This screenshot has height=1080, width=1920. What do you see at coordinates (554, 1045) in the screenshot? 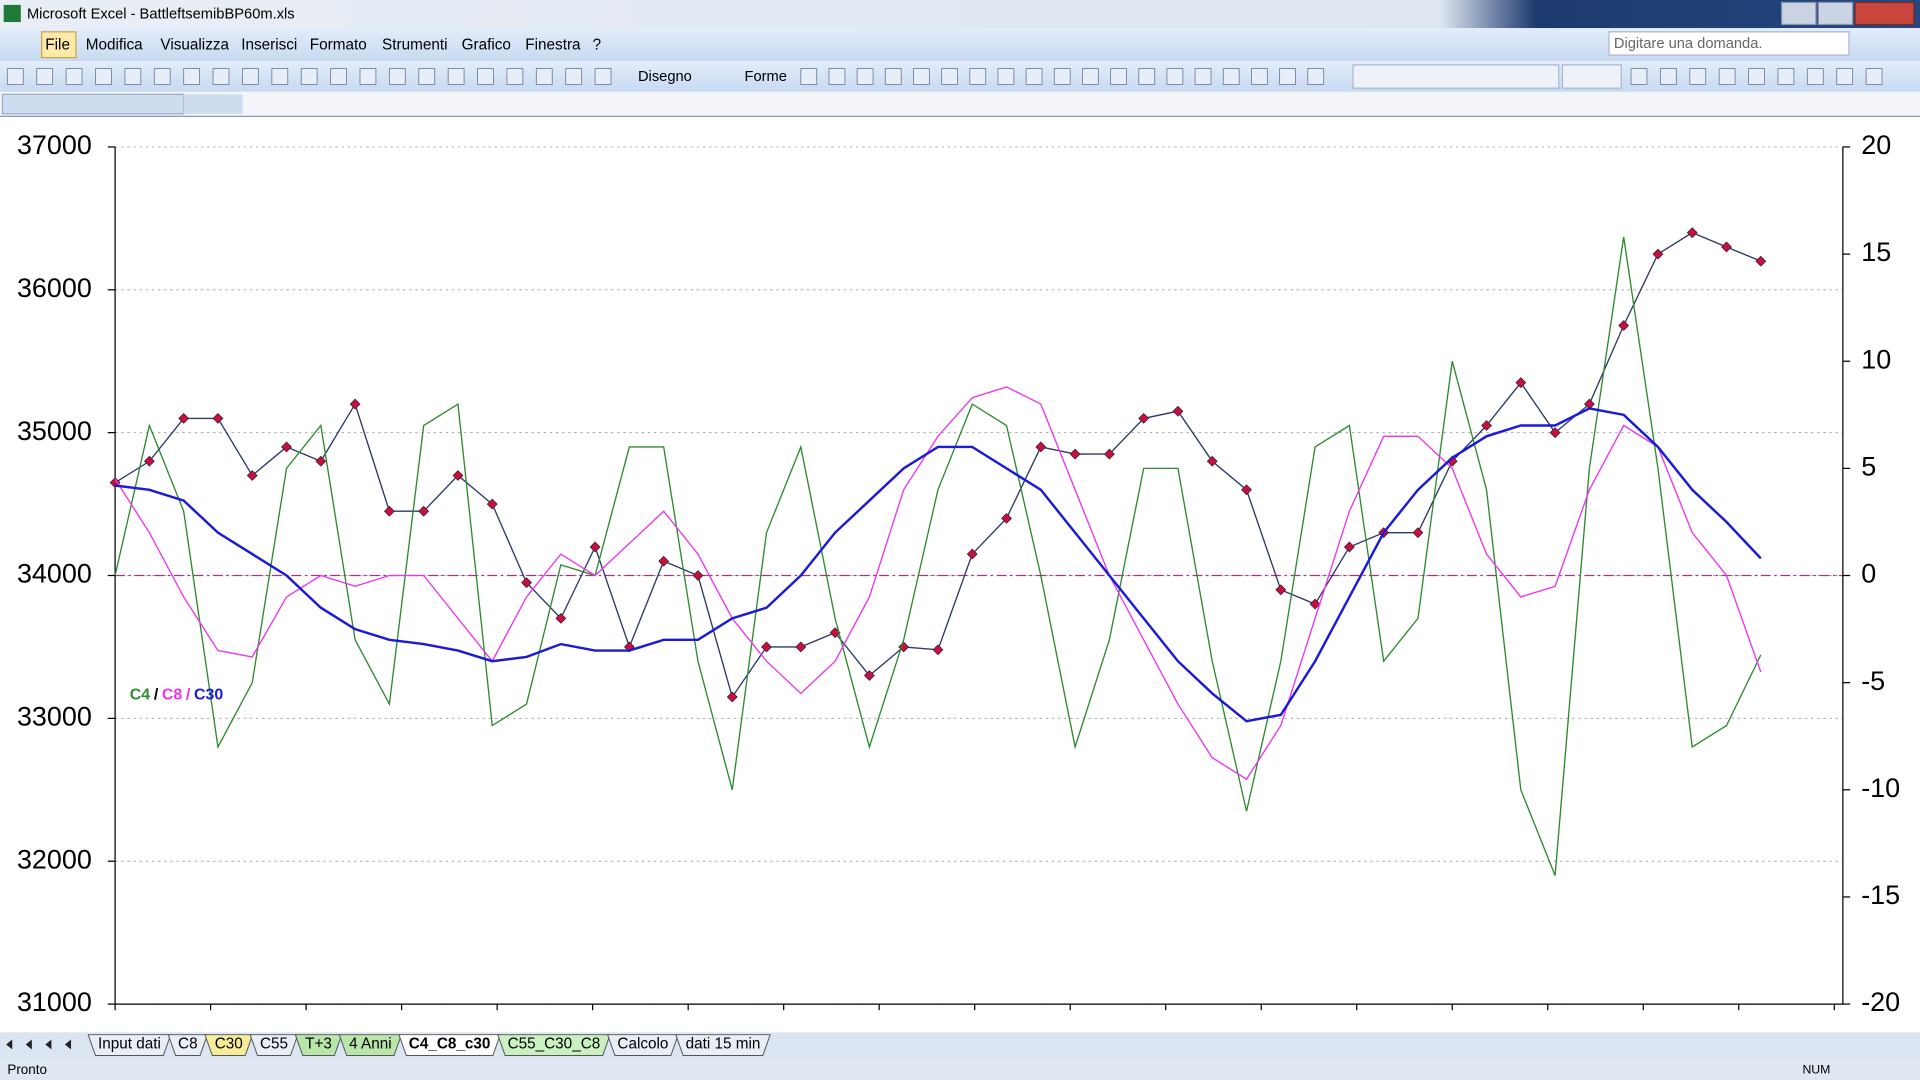
I see `sheet-tab: C55_C30_C8` at bounding box center [554, 1045].